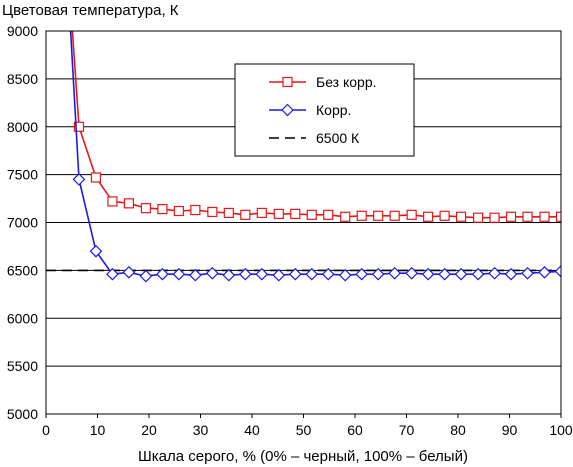 Image resolution: width=573 pixels, height=467 pixels. Describe the element at coordinates (22, 414) in the screenshot. I see `y-tick-label: 5000` at that location.